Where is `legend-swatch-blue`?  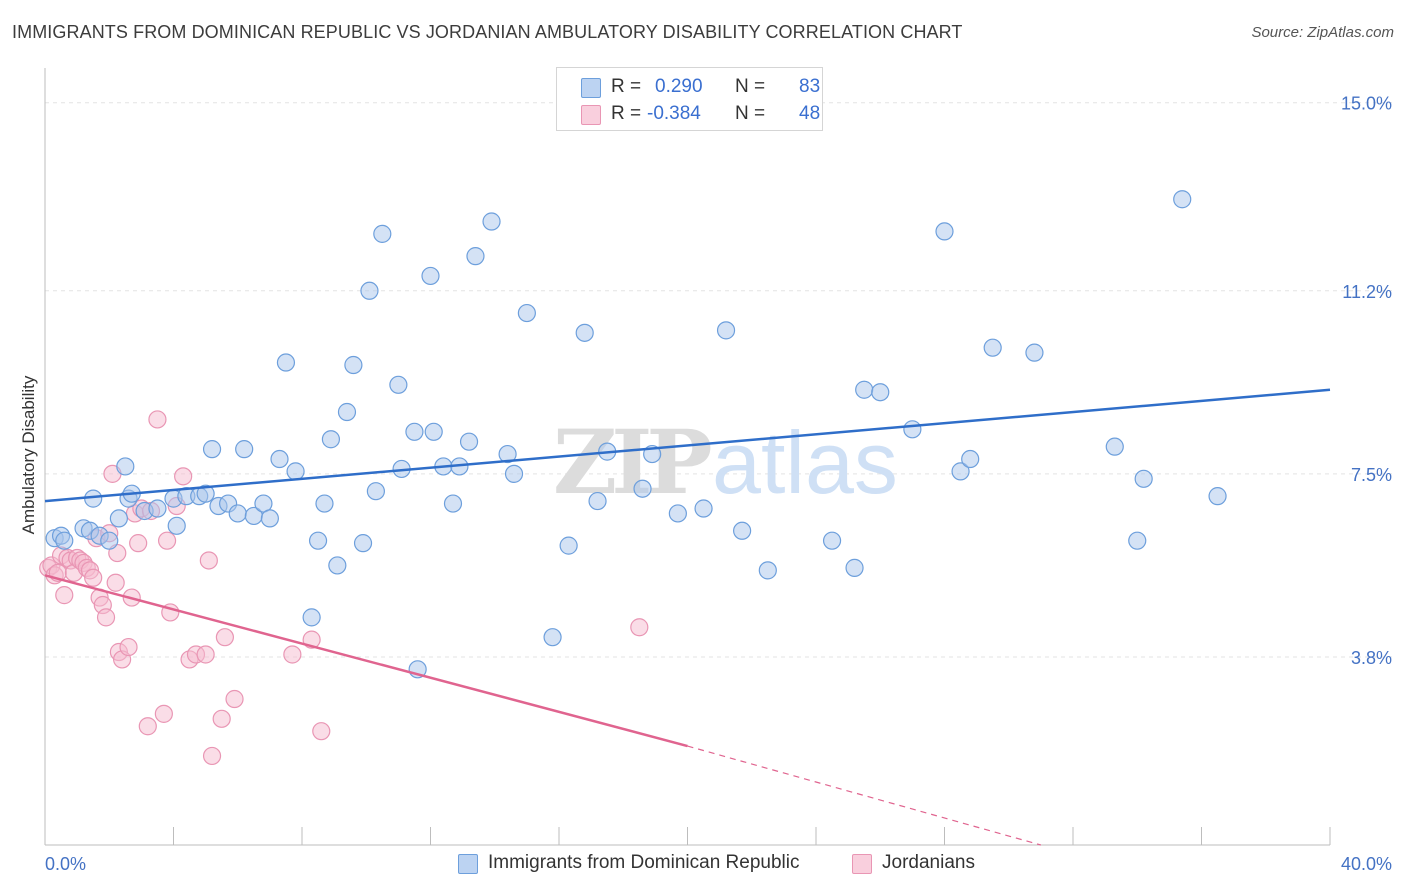 legend-swatch-blue is located at coordinates (468, 864).